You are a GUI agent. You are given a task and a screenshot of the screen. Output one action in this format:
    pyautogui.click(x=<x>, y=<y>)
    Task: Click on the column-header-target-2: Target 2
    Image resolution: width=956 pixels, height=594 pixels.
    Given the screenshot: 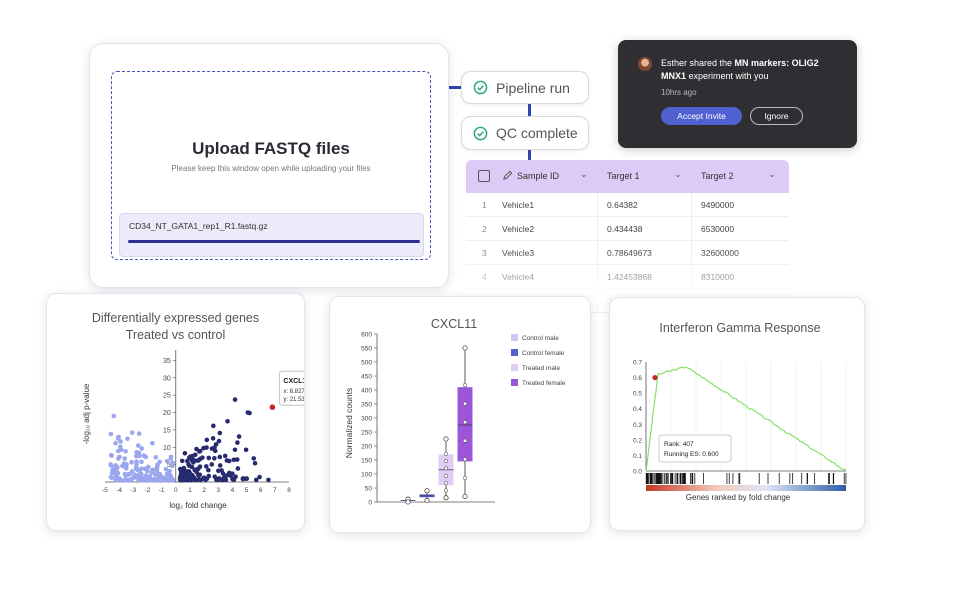 What is the action you would take?
    pyautogui.click(x=717, y=176)
    